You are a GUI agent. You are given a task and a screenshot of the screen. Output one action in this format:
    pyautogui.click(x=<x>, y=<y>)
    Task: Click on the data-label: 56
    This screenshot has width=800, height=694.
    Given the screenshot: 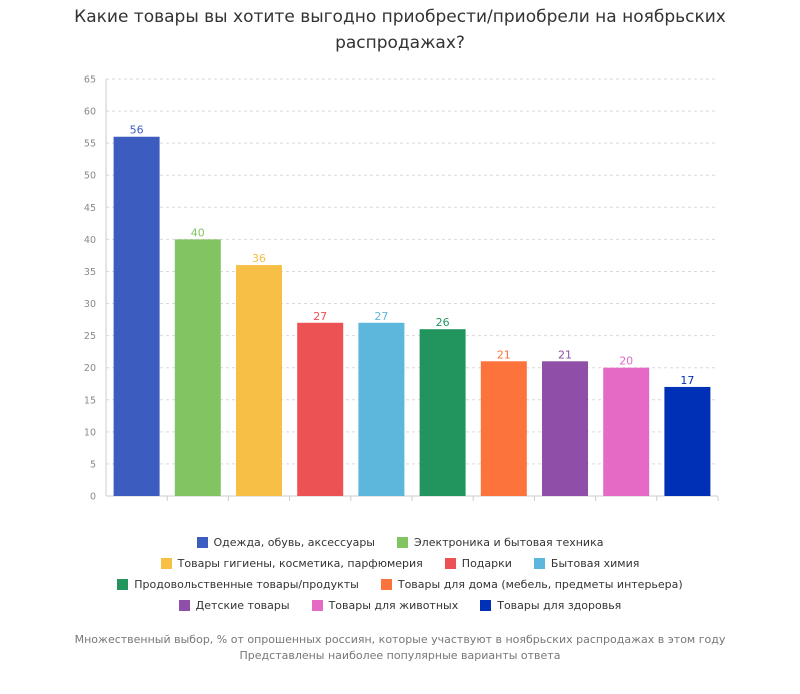 What is the action you would take?
    pyautogui.click(x=137, y=130)
    